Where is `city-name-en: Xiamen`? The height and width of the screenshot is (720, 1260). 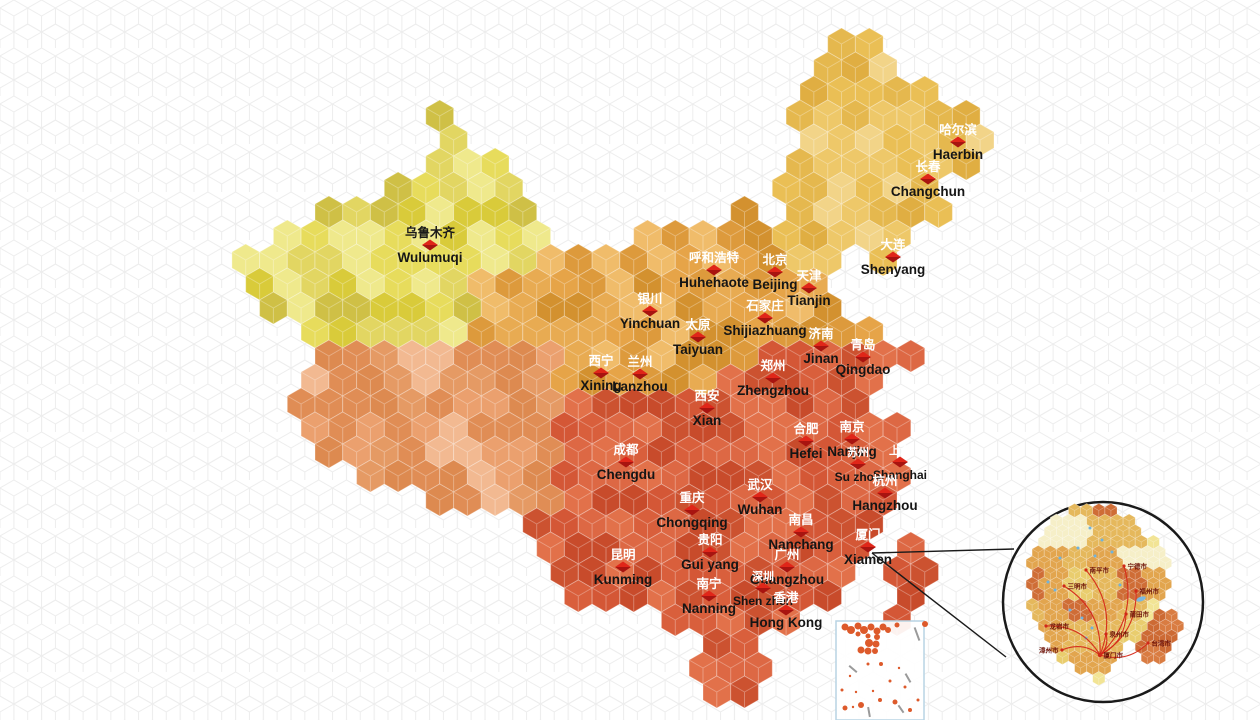 city-name-en: Xiamen is located at coordinates (868, 559).